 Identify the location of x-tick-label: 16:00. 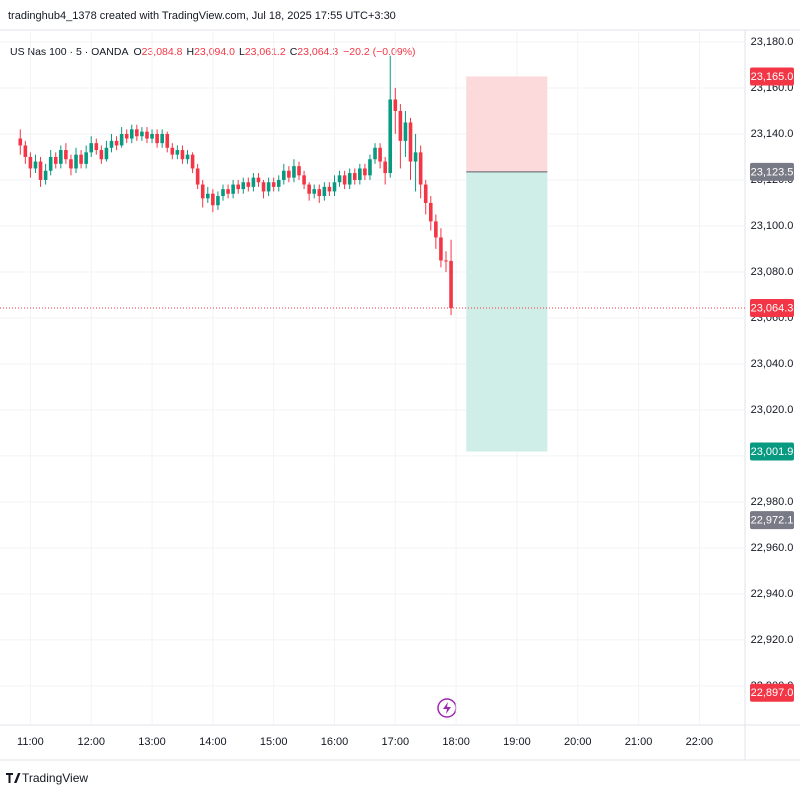
(335, 742).